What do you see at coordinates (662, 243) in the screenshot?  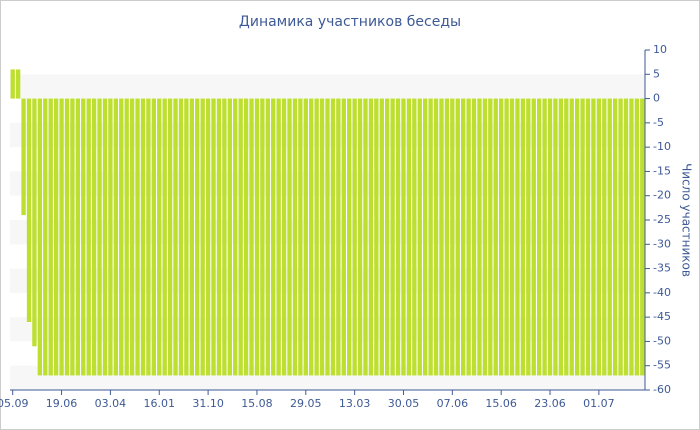 I see `y-tick-label: -30` at bounding box center [662, 243].